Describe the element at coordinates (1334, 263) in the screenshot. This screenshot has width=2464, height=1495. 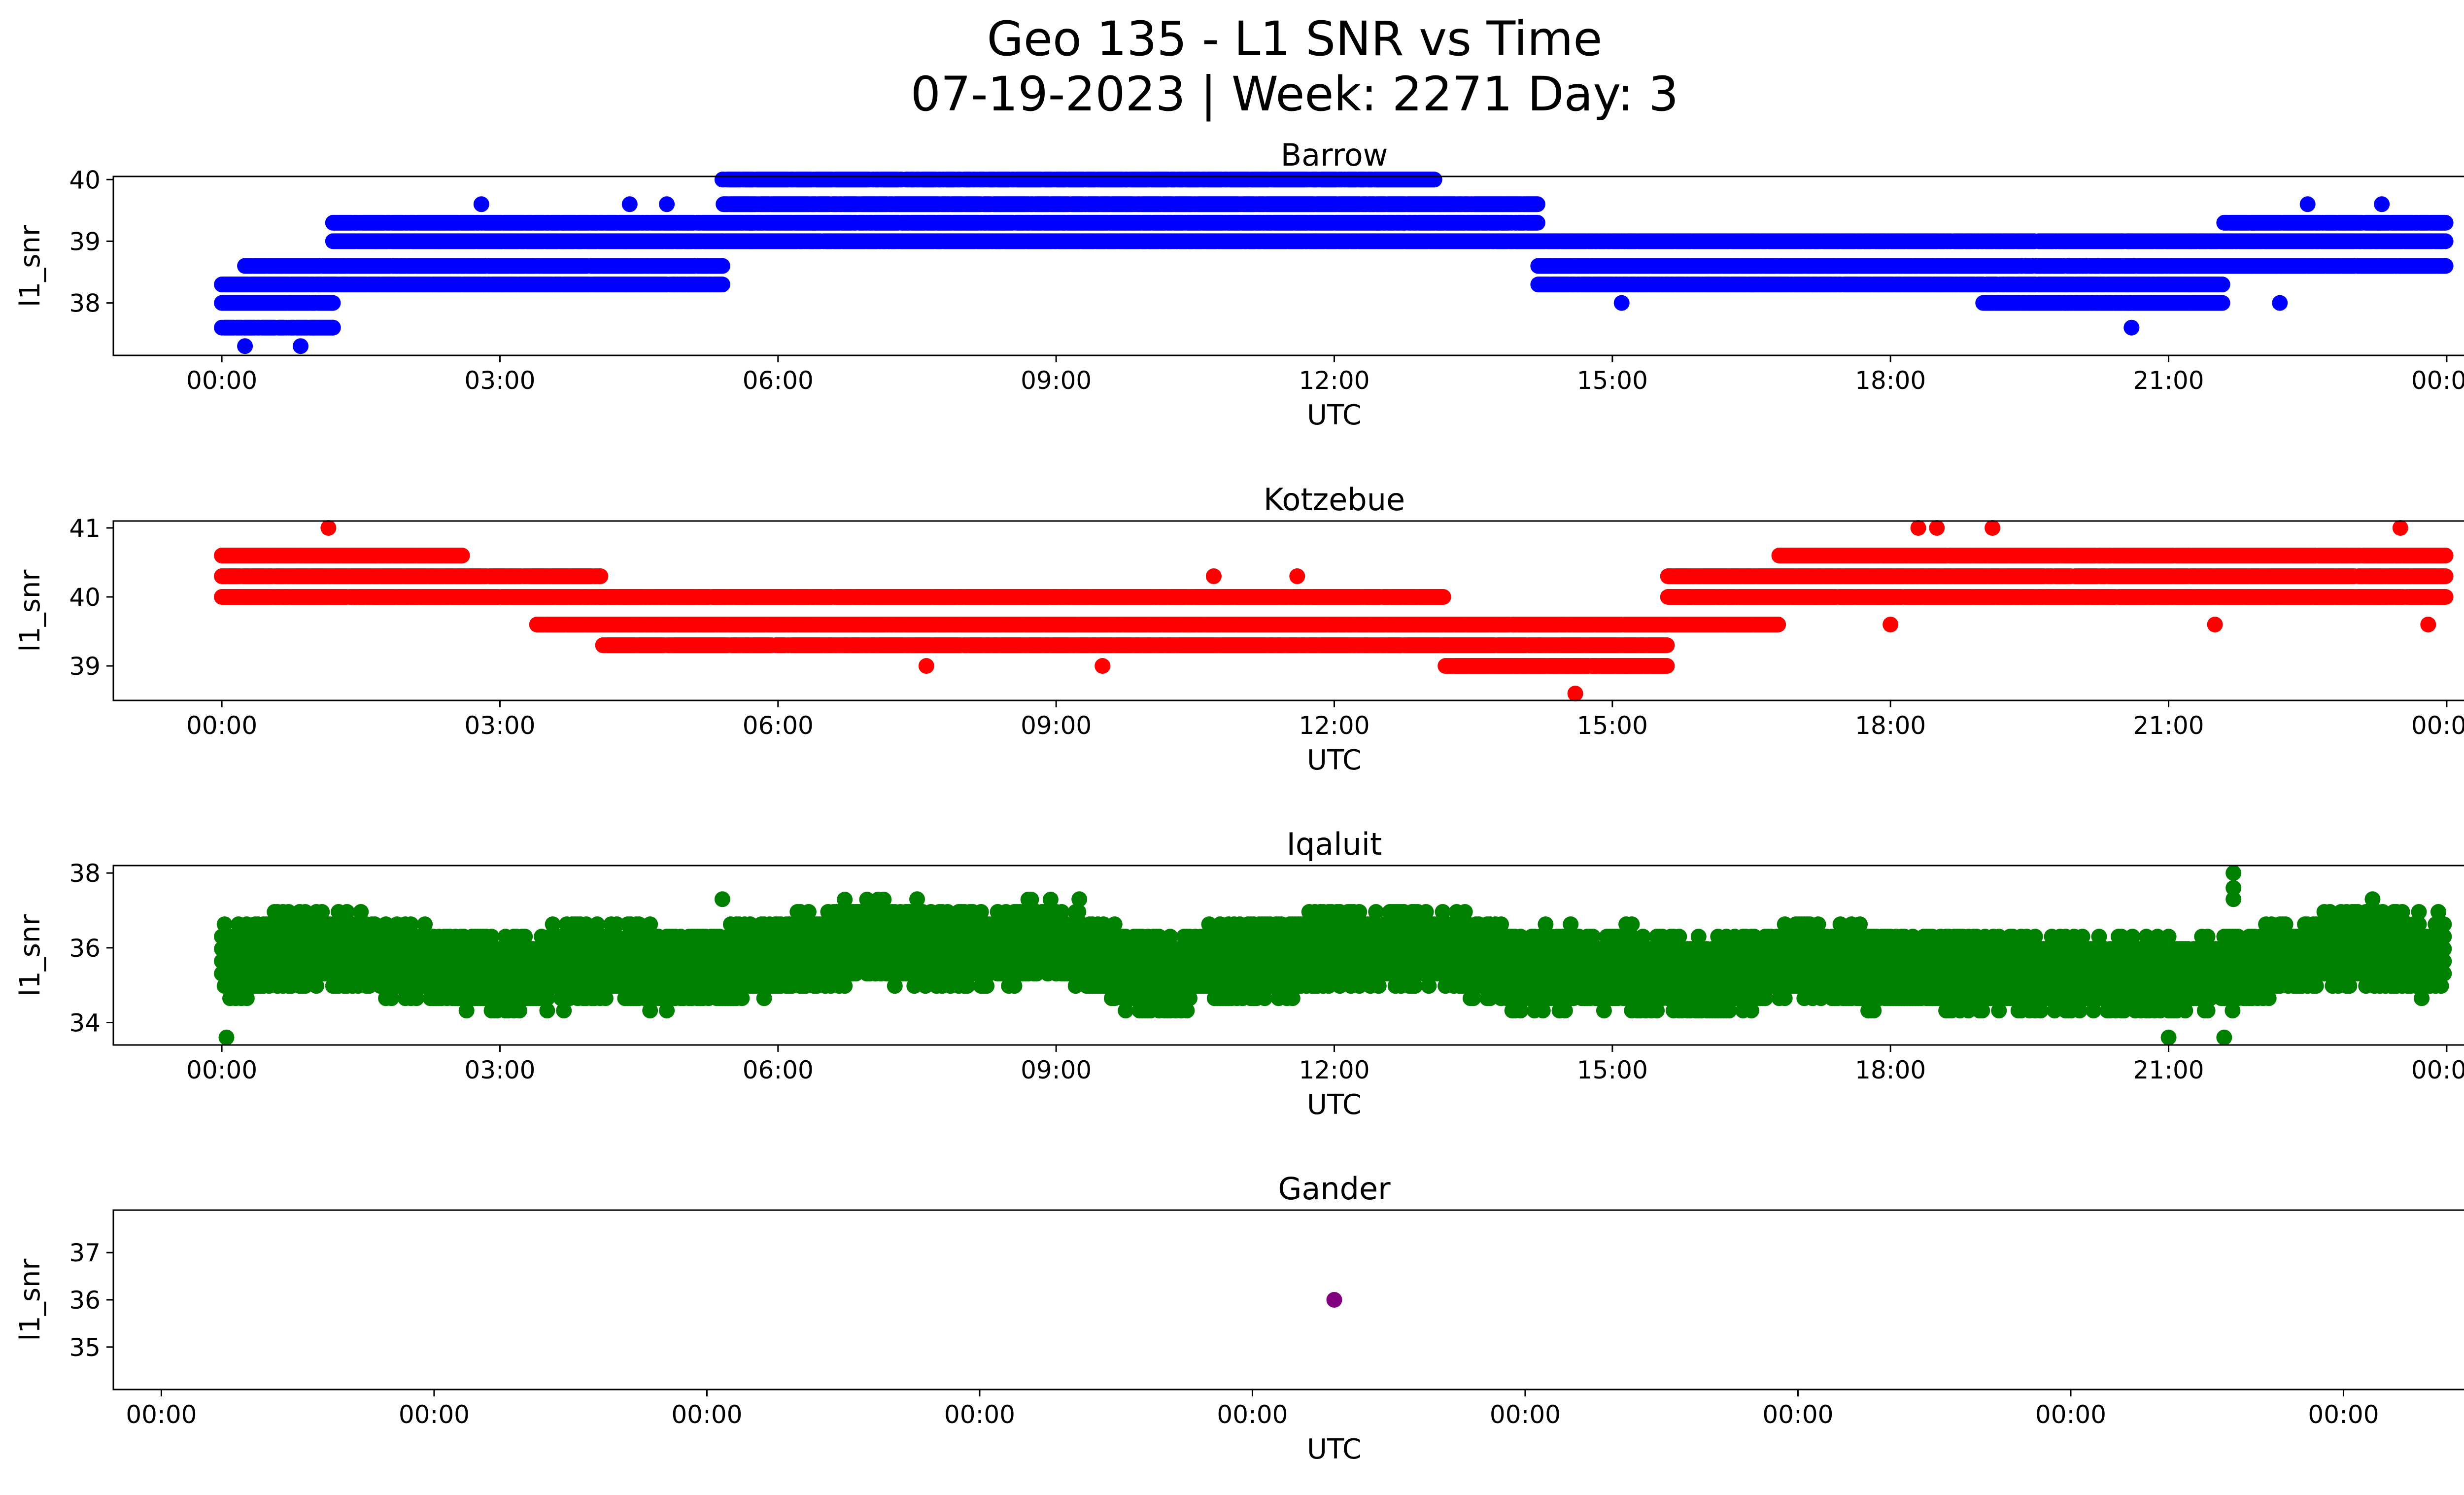
I see `data-points` at that location.